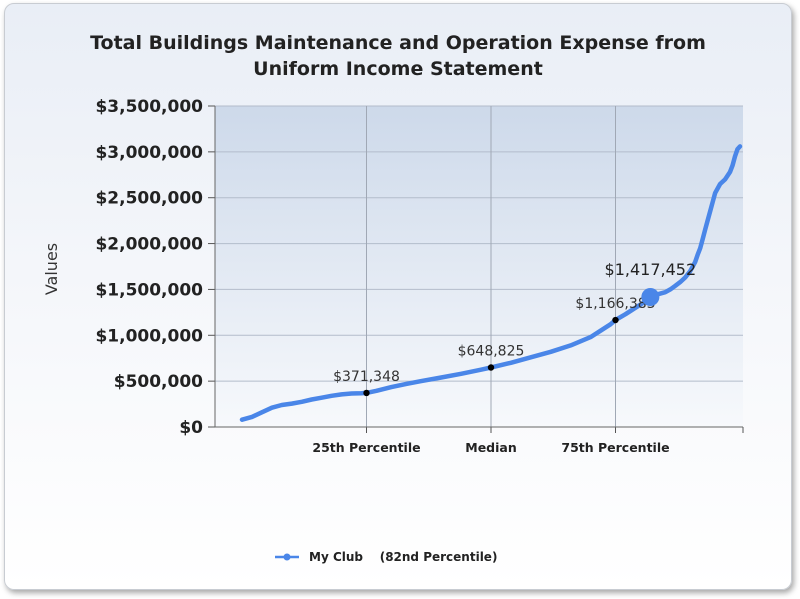  Describe the element at coordinates (615, 304) in the screenshot. I see `percentile-value-label: $1,166,383` at that location.